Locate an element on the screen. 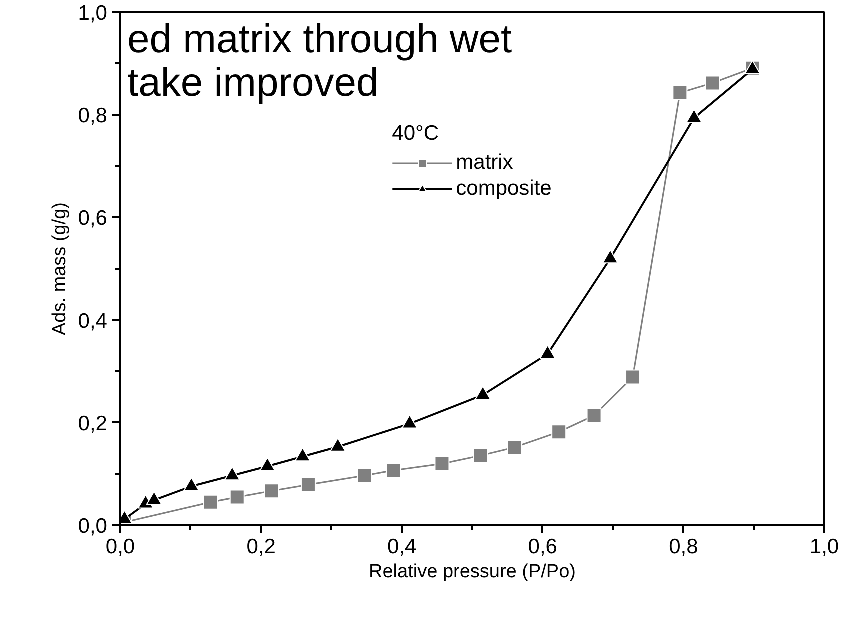 The image size is (856, 621). annotation: ed matrix through wet is located at coordinates (320, 40).